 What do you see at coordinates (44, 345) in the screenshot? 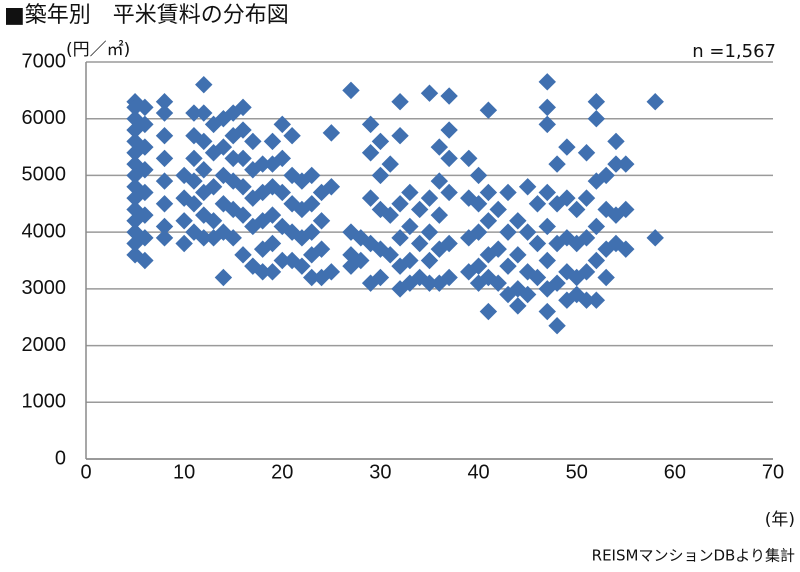
I see `y-tick-label: 2000` at bounding box center [44, 345].